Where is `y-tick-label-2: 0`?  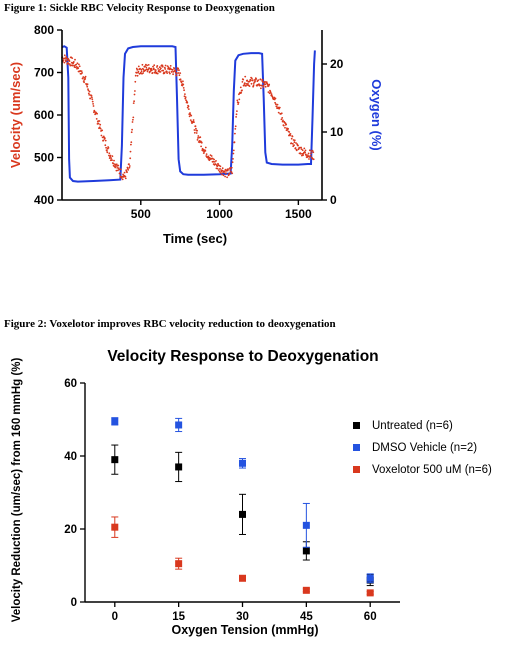 y-tick-label-2: 0 is located at coordinates (74, 603).